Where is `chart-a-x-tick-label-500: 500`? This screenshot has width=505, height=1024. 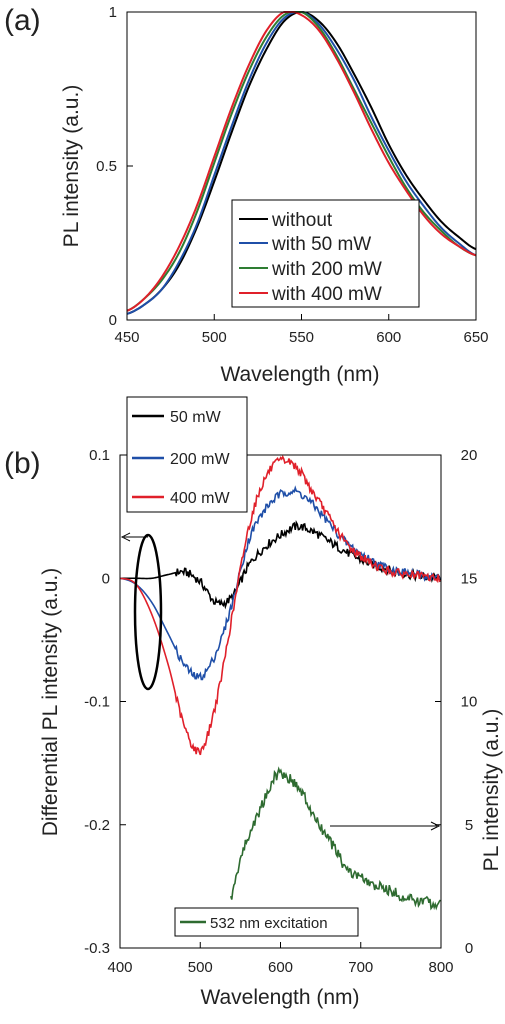 chart-a-x-tick-label-500: 500 is located at coordinates (214, 337).